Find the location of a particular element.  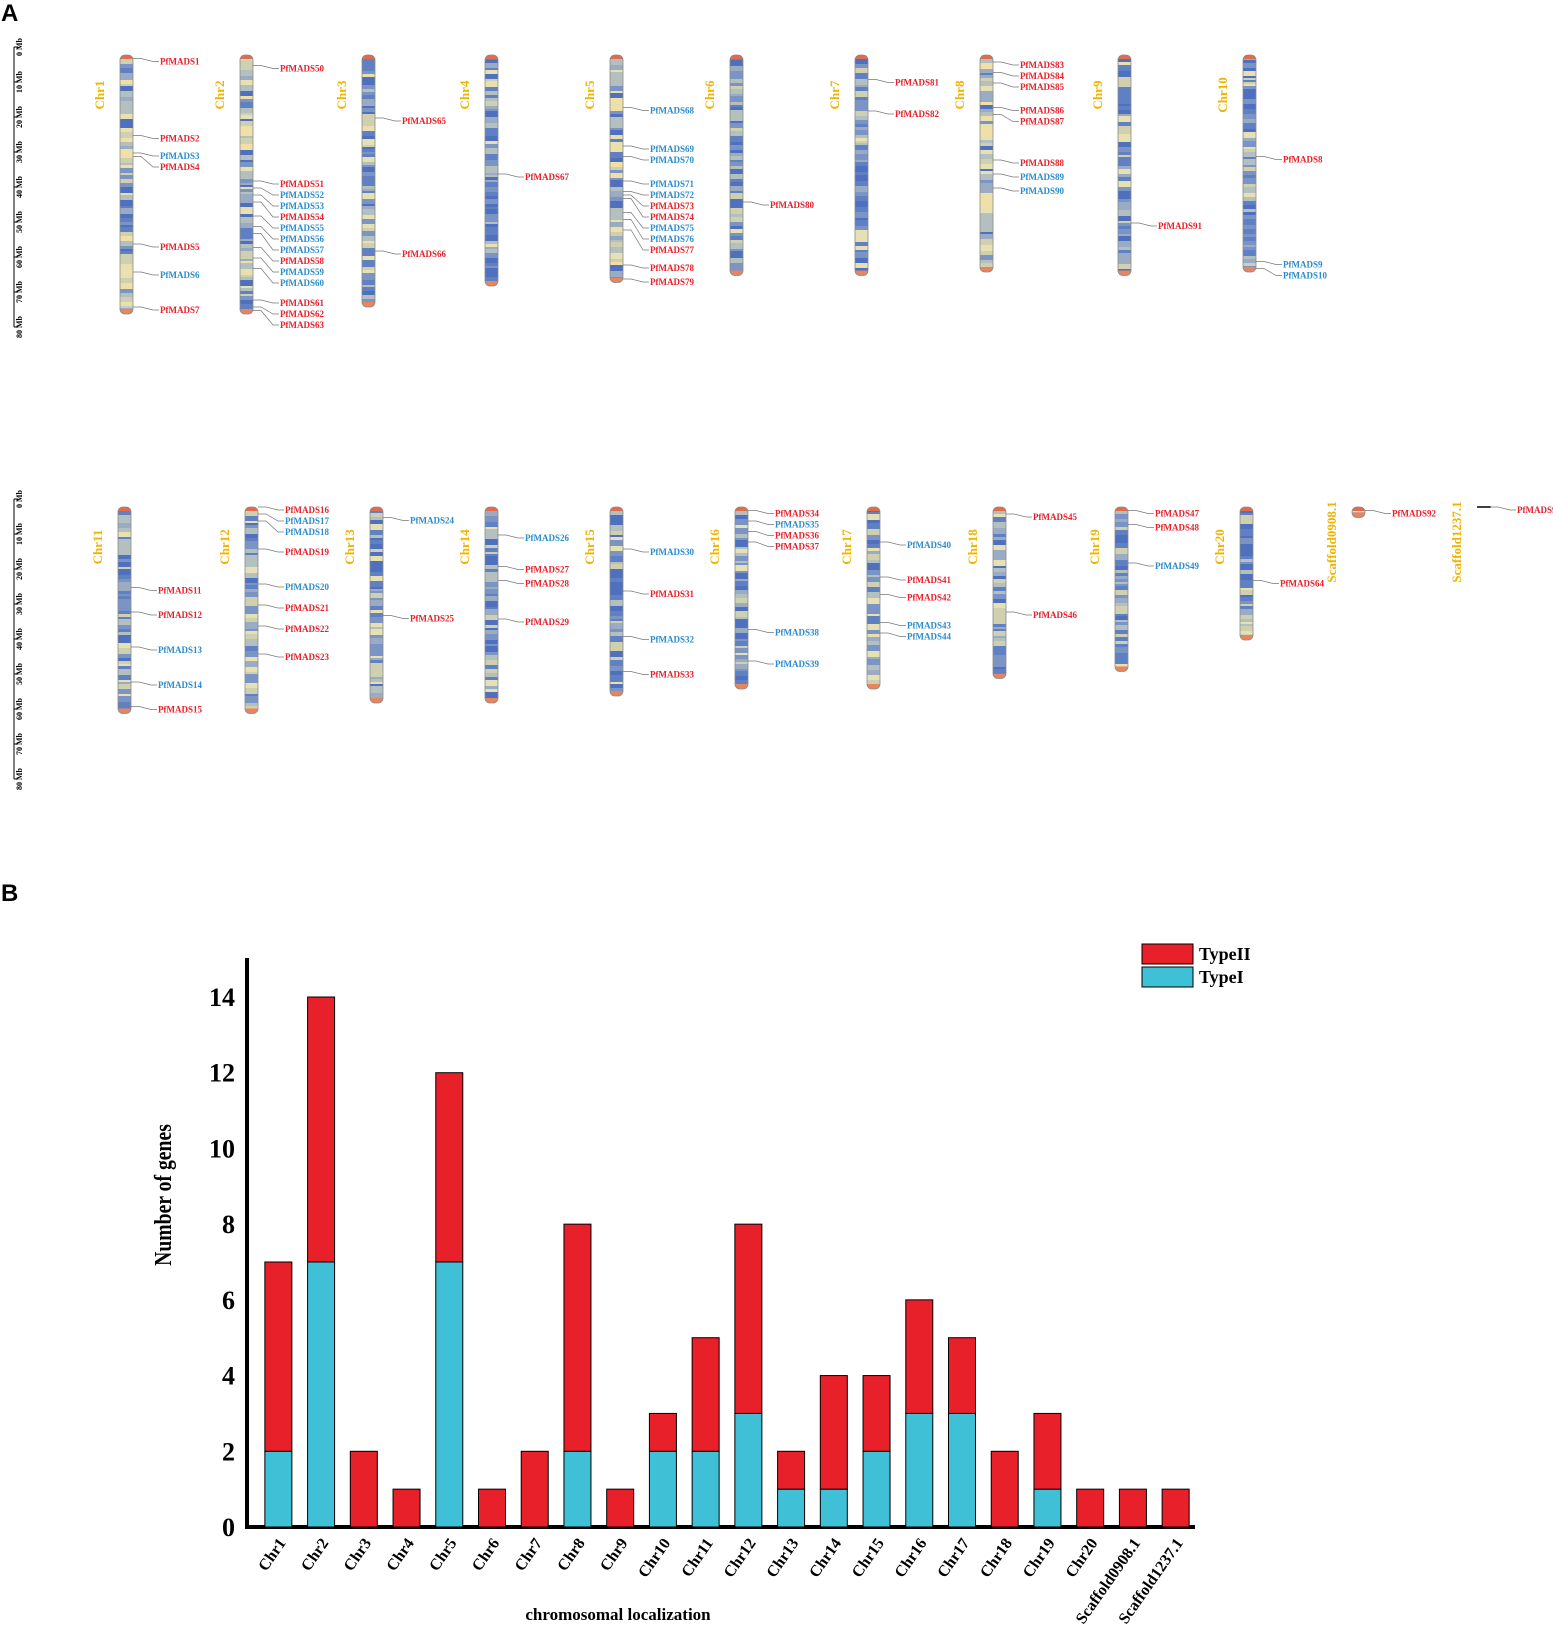

legend-swatch is located at coordinates (1167, 977).